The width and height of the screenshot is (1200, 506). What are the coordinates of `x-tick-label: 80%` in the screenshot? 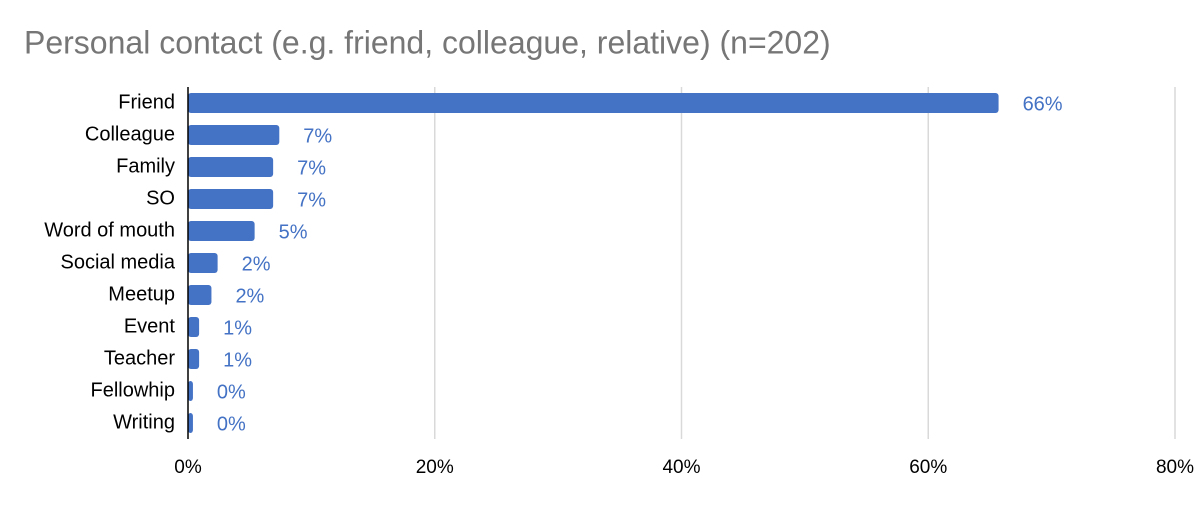 It's located at (1175, 467).